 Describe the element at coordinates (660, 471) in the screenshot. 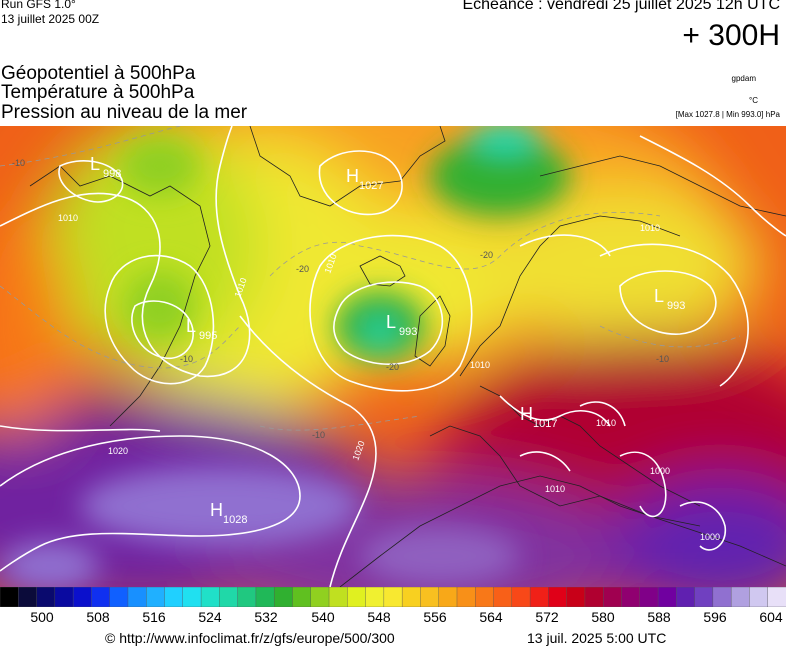

I see `isobar-label: 1000` at that location.